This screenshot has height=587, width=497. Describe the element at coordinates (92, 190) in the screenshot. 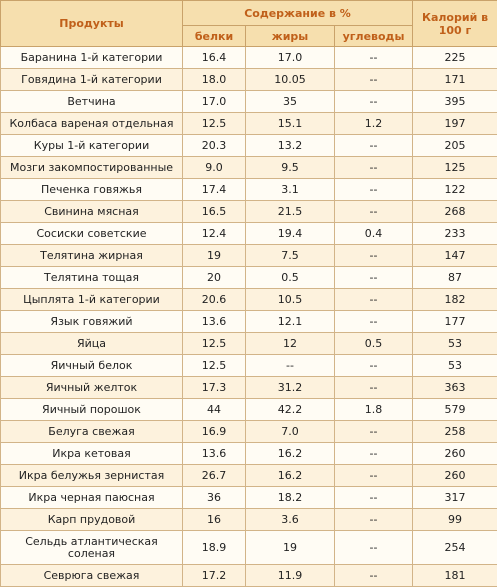

I see `product-name: Печенка говяжья` at that location.